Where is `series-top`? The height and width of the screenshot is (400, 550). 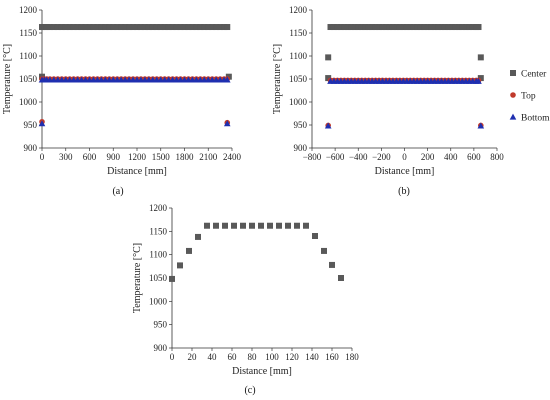 series-top is located at coordinates (135, 101).